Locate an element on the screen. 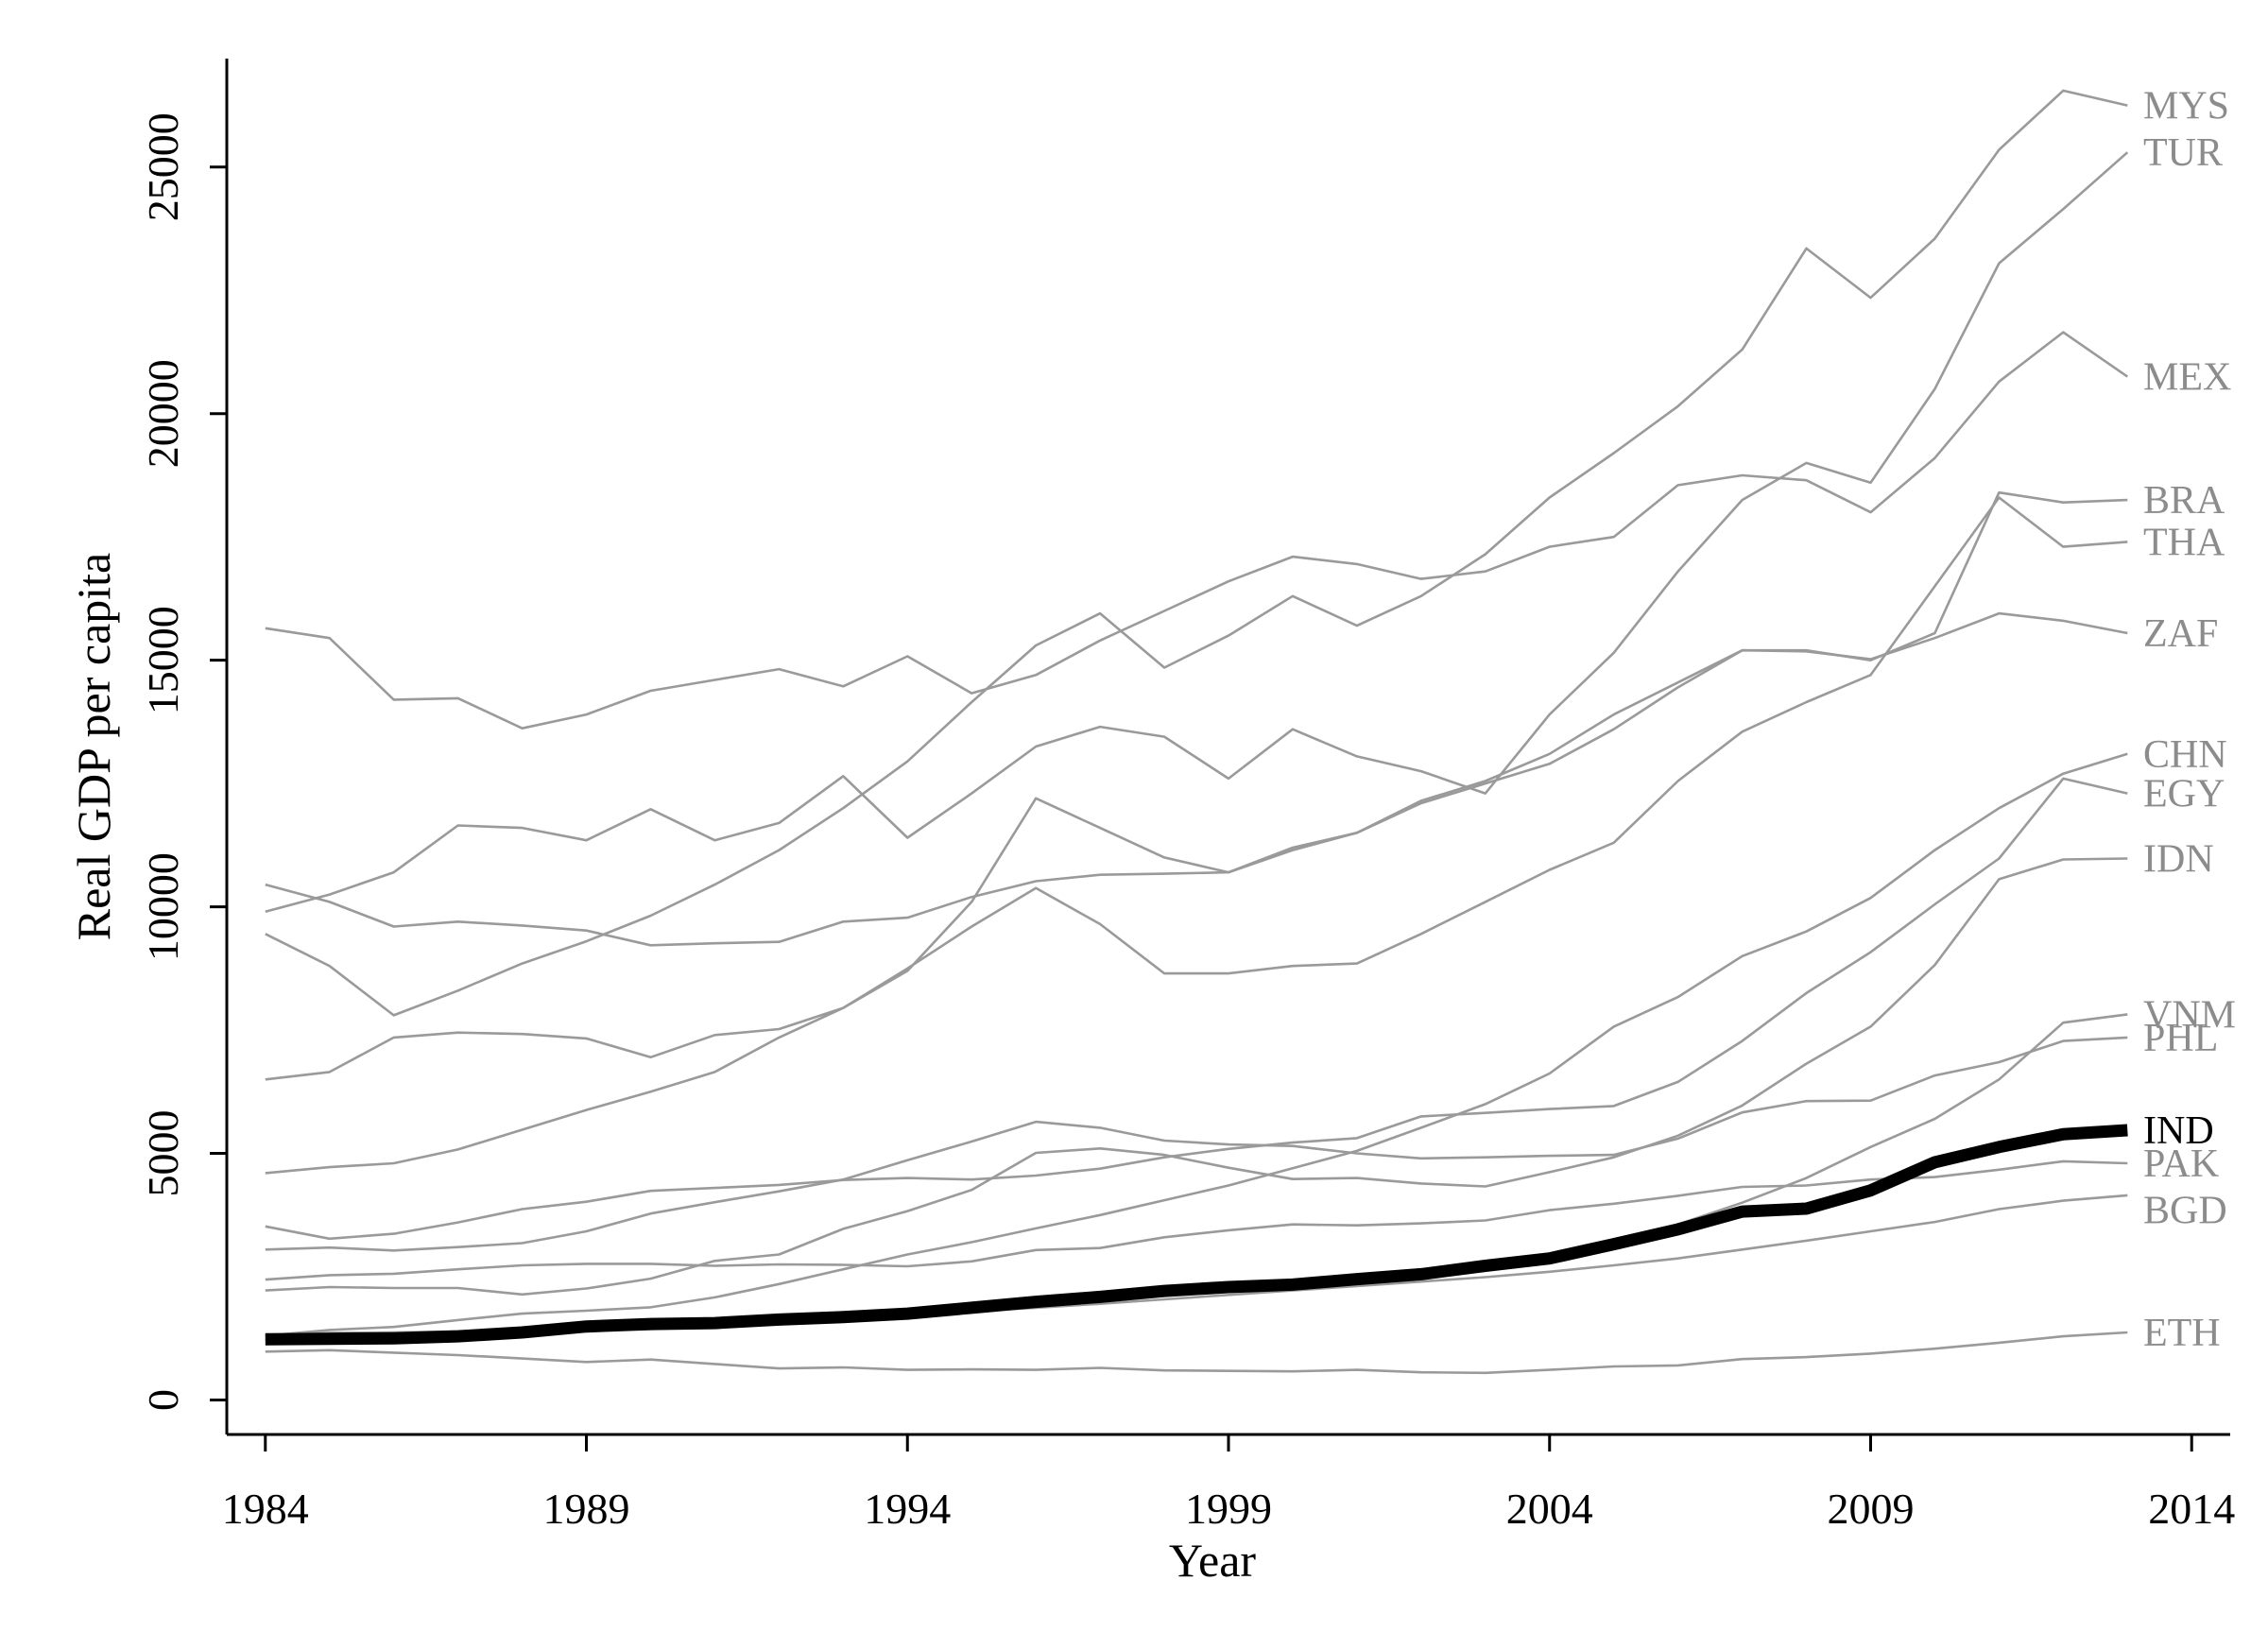  series-label-bgd: BGD is located at coordinates (2185, 1211).